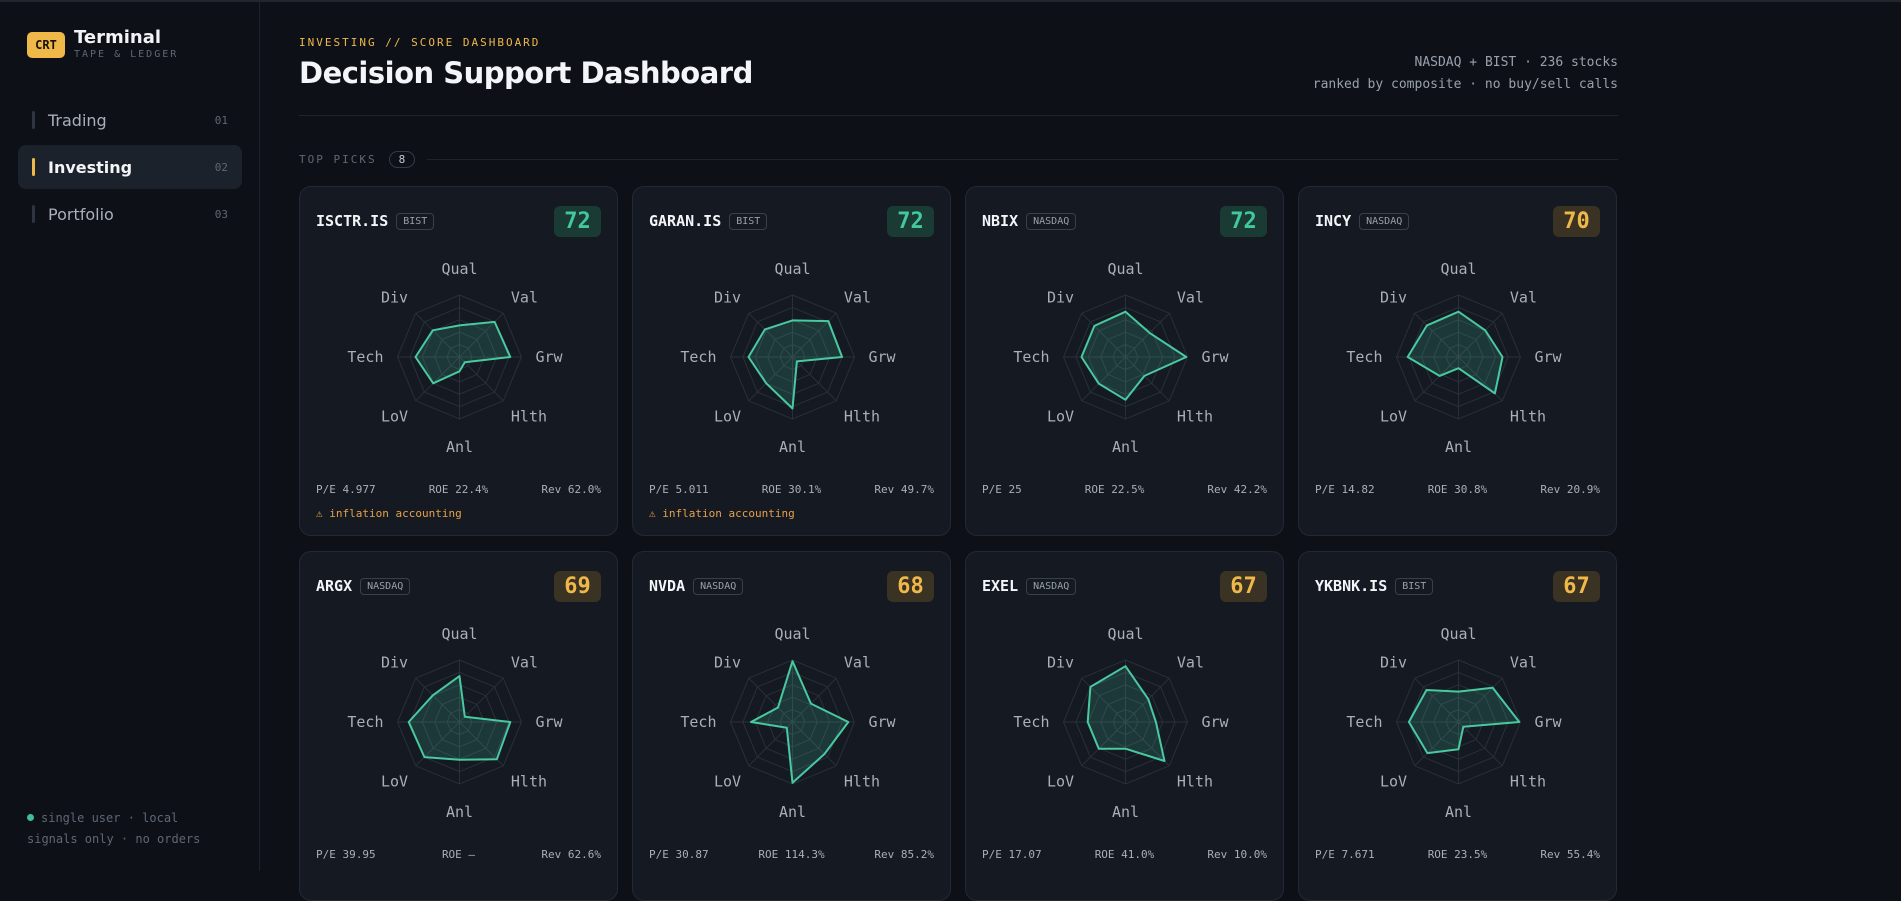  What do you see at coordinates (571, 854) in the screenshot?
I see `revenue-growth: Rev 62.6%` at bounding box center [571, 854].